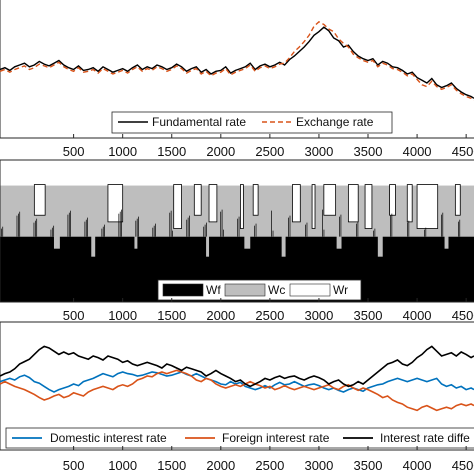  What do you see at coordinates (245, 290) in the screenshot?
I see `legend-wc-swatch` at bounding box center [245, 290].